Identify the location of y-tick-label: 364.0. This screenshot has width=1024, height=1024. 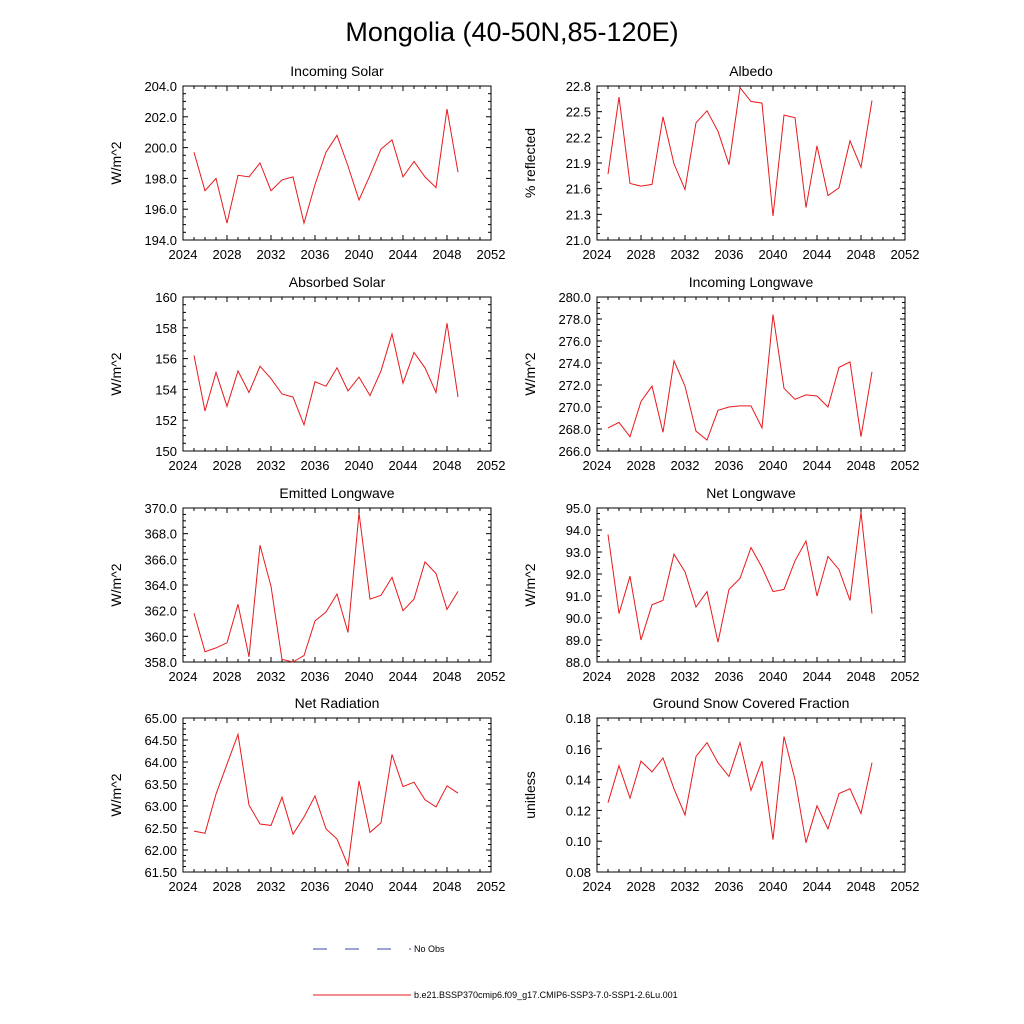
(160, 585).